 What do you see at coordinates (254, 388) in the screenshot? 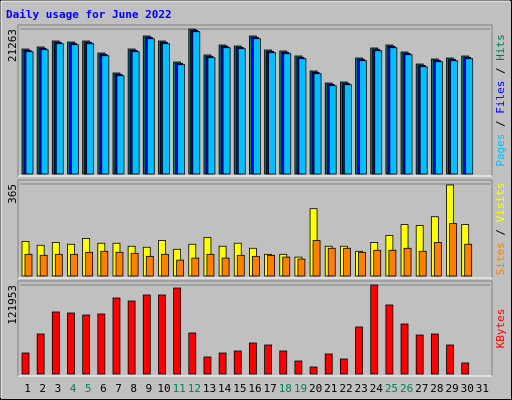
I see `x-tick-label: 16` at bounding box center [254, 388].